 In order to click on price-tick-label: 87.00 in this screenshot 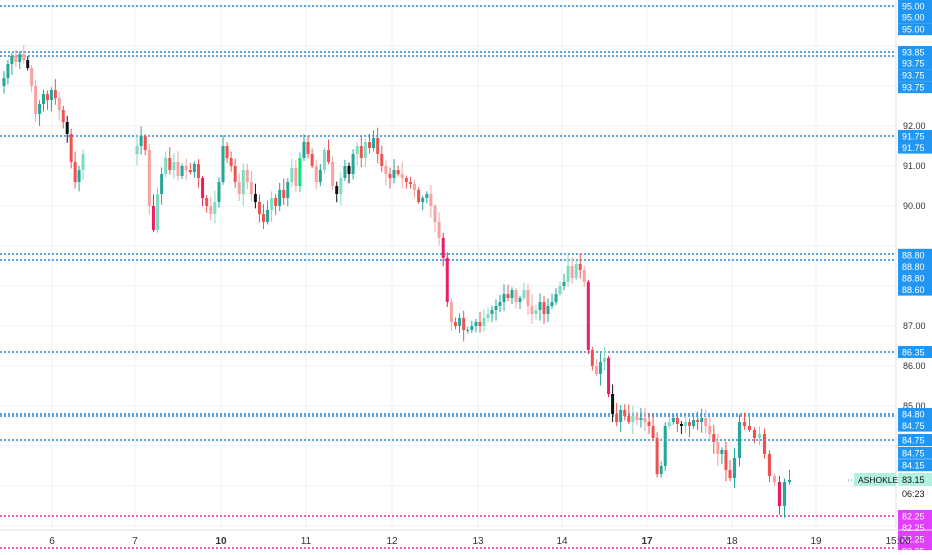, I will do `click(914, 326)`.